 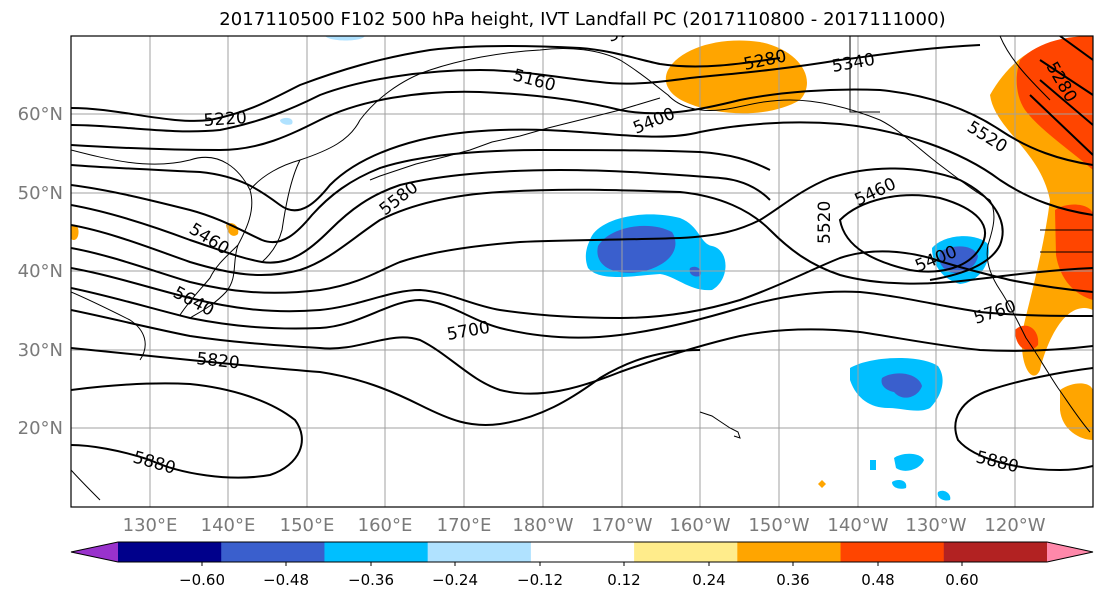 I want to click on colorbar-tick-label: 0.48, so click(x=877, y=580).